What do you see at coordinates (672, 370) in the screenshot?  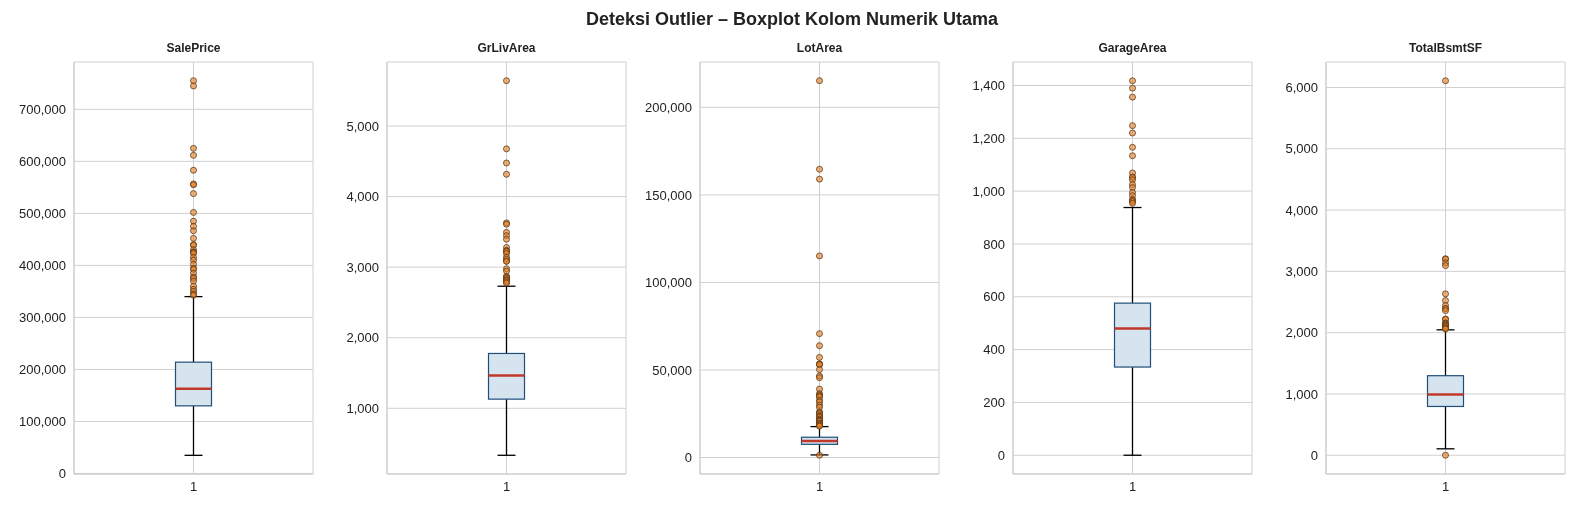 I see `y-tick-label: 50,000` at bounding box center [672, 370].